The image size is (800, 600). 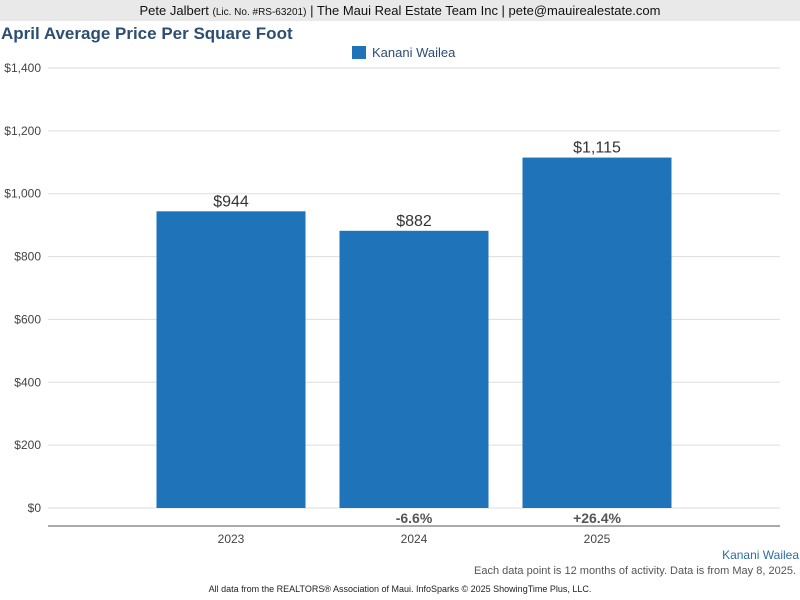 What do you see at coordinates (231, 201) in the screenshot?
I see `bar-value-label: $944` at bounding box center [231, 201].